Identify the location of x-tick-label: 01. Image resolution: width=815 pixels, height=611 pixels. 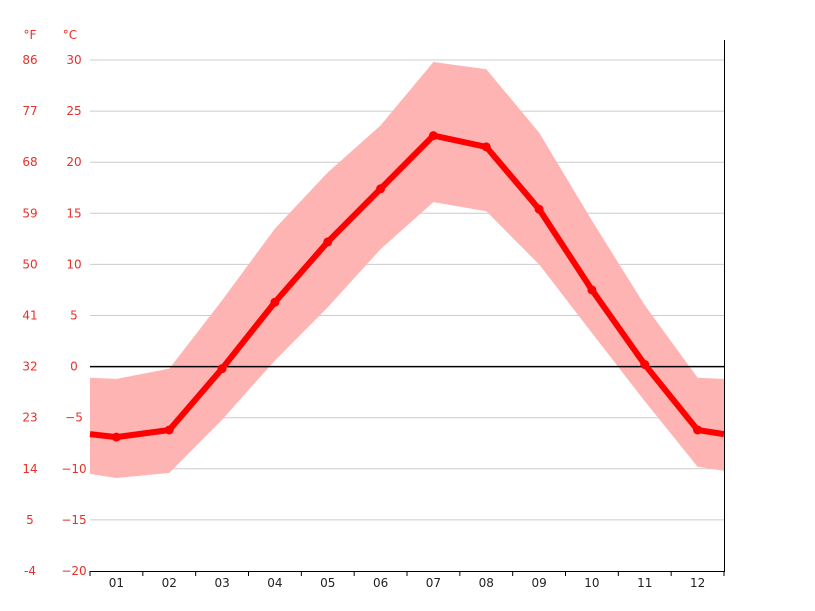
(116, 583).